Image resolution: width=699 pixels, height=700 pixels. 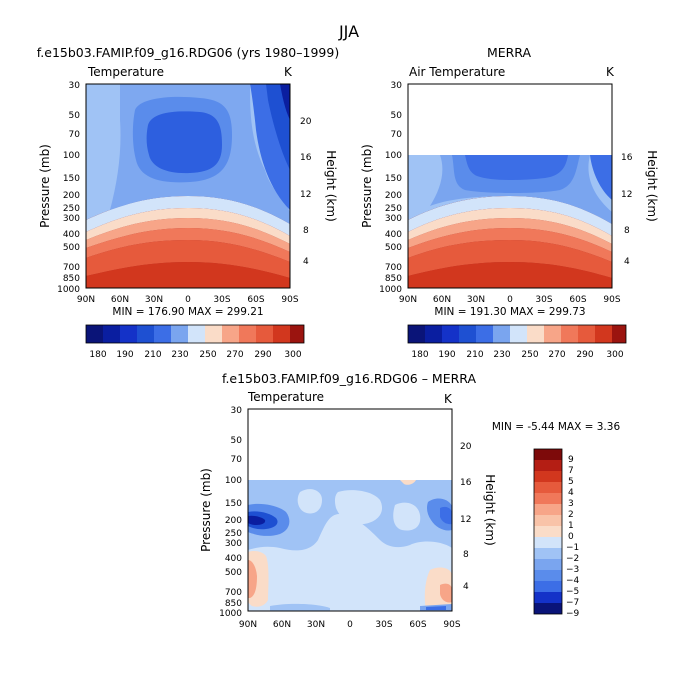 I want to click on panel-obs-variable: Air Temperature, so click(x=457, y=72).